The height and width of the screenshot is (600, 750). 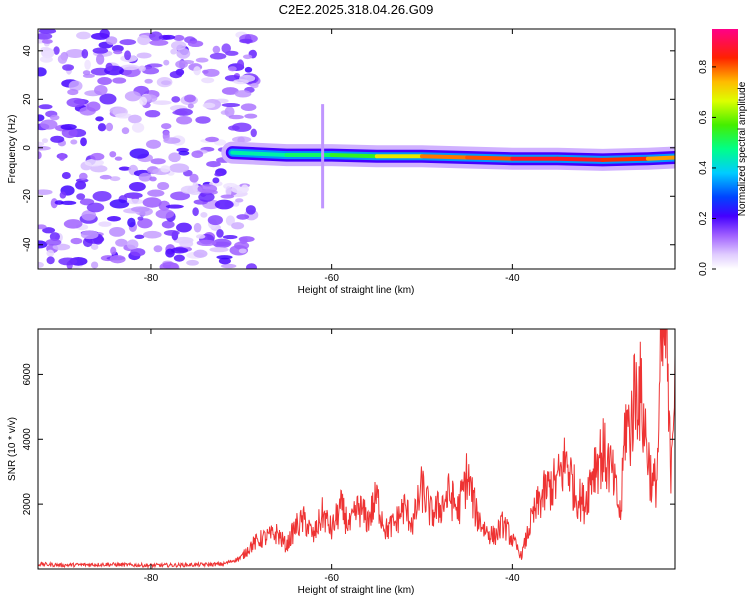 What do you see at coordinates (356, 290) in the screenshot?
I see `spectrogram-x-label: Height of straight line (km)` at bounding box center [356, 290].